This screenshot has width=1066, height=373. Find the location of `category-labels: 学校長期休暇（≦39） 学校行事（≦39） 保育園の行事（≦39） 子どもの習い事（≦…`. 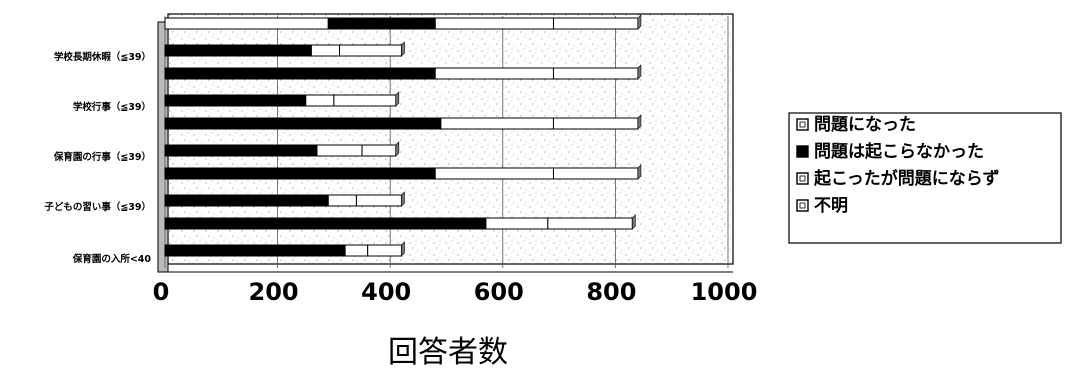

category-labels: 学校長期休暇（≦39） 学校行事（≦39） 保育園の行事（≦39） 子どもの習い事（≦… is located at coordinates (97, 158).